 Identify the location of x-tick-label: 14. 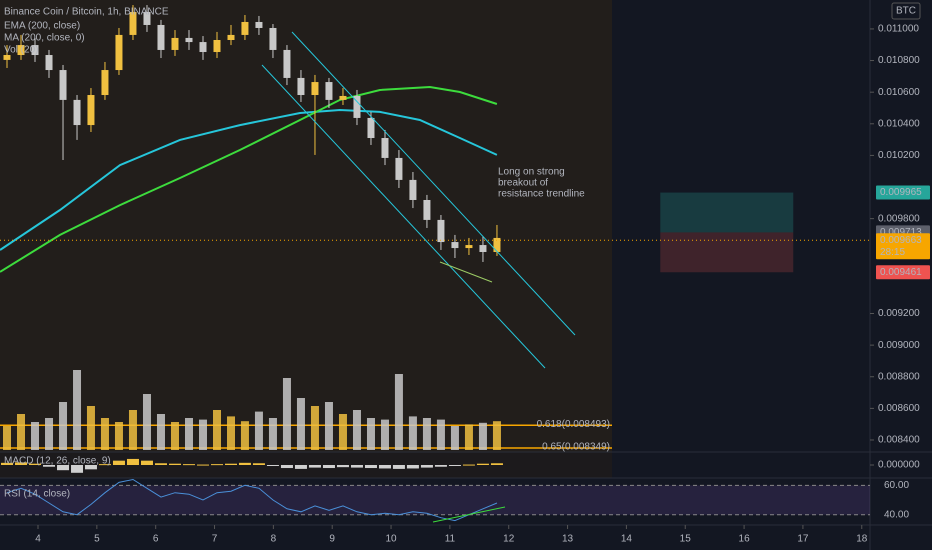
(627, 539).